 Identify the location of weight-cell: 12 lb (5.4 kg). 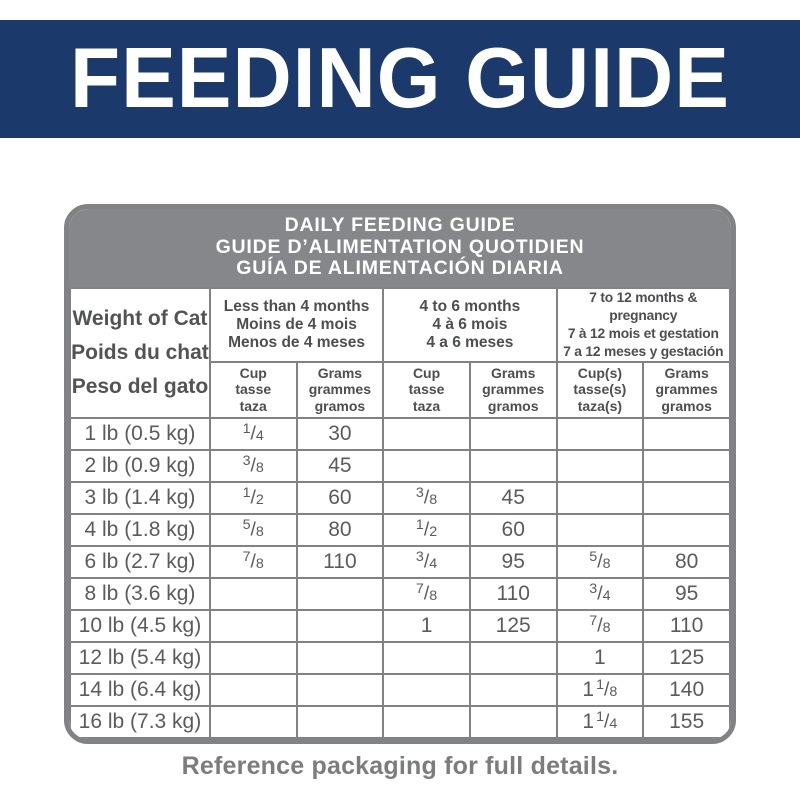
(140, 657).